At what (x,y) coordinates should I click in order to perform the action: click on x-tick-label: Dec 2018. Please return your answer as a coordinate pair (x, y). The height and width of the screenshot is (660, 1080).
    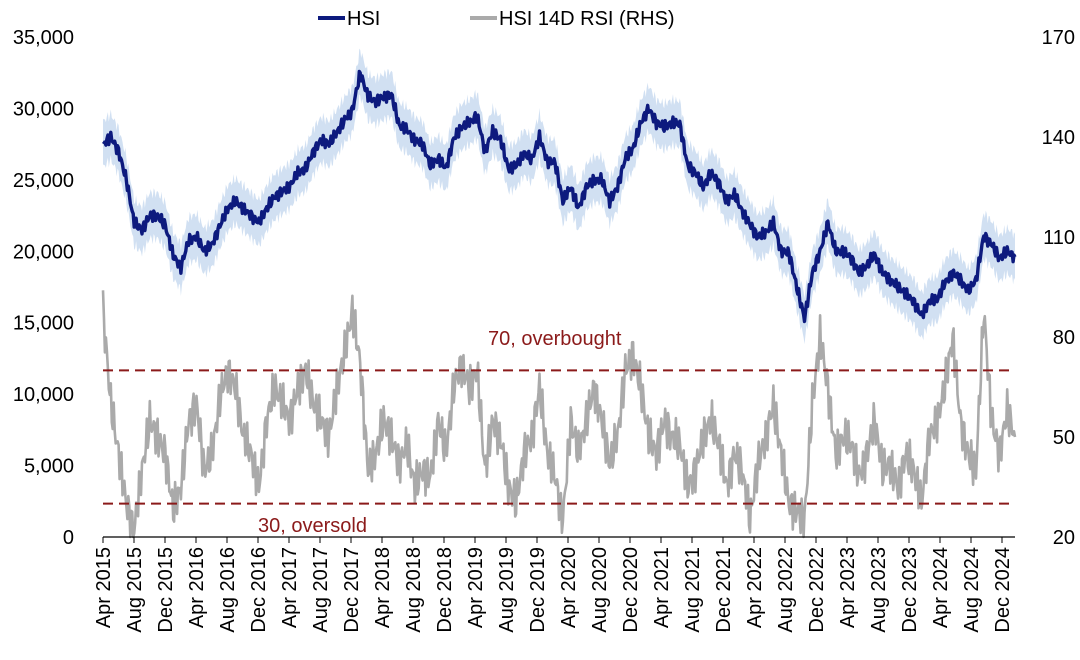
    Looking at the image, I should click on (445, 590).